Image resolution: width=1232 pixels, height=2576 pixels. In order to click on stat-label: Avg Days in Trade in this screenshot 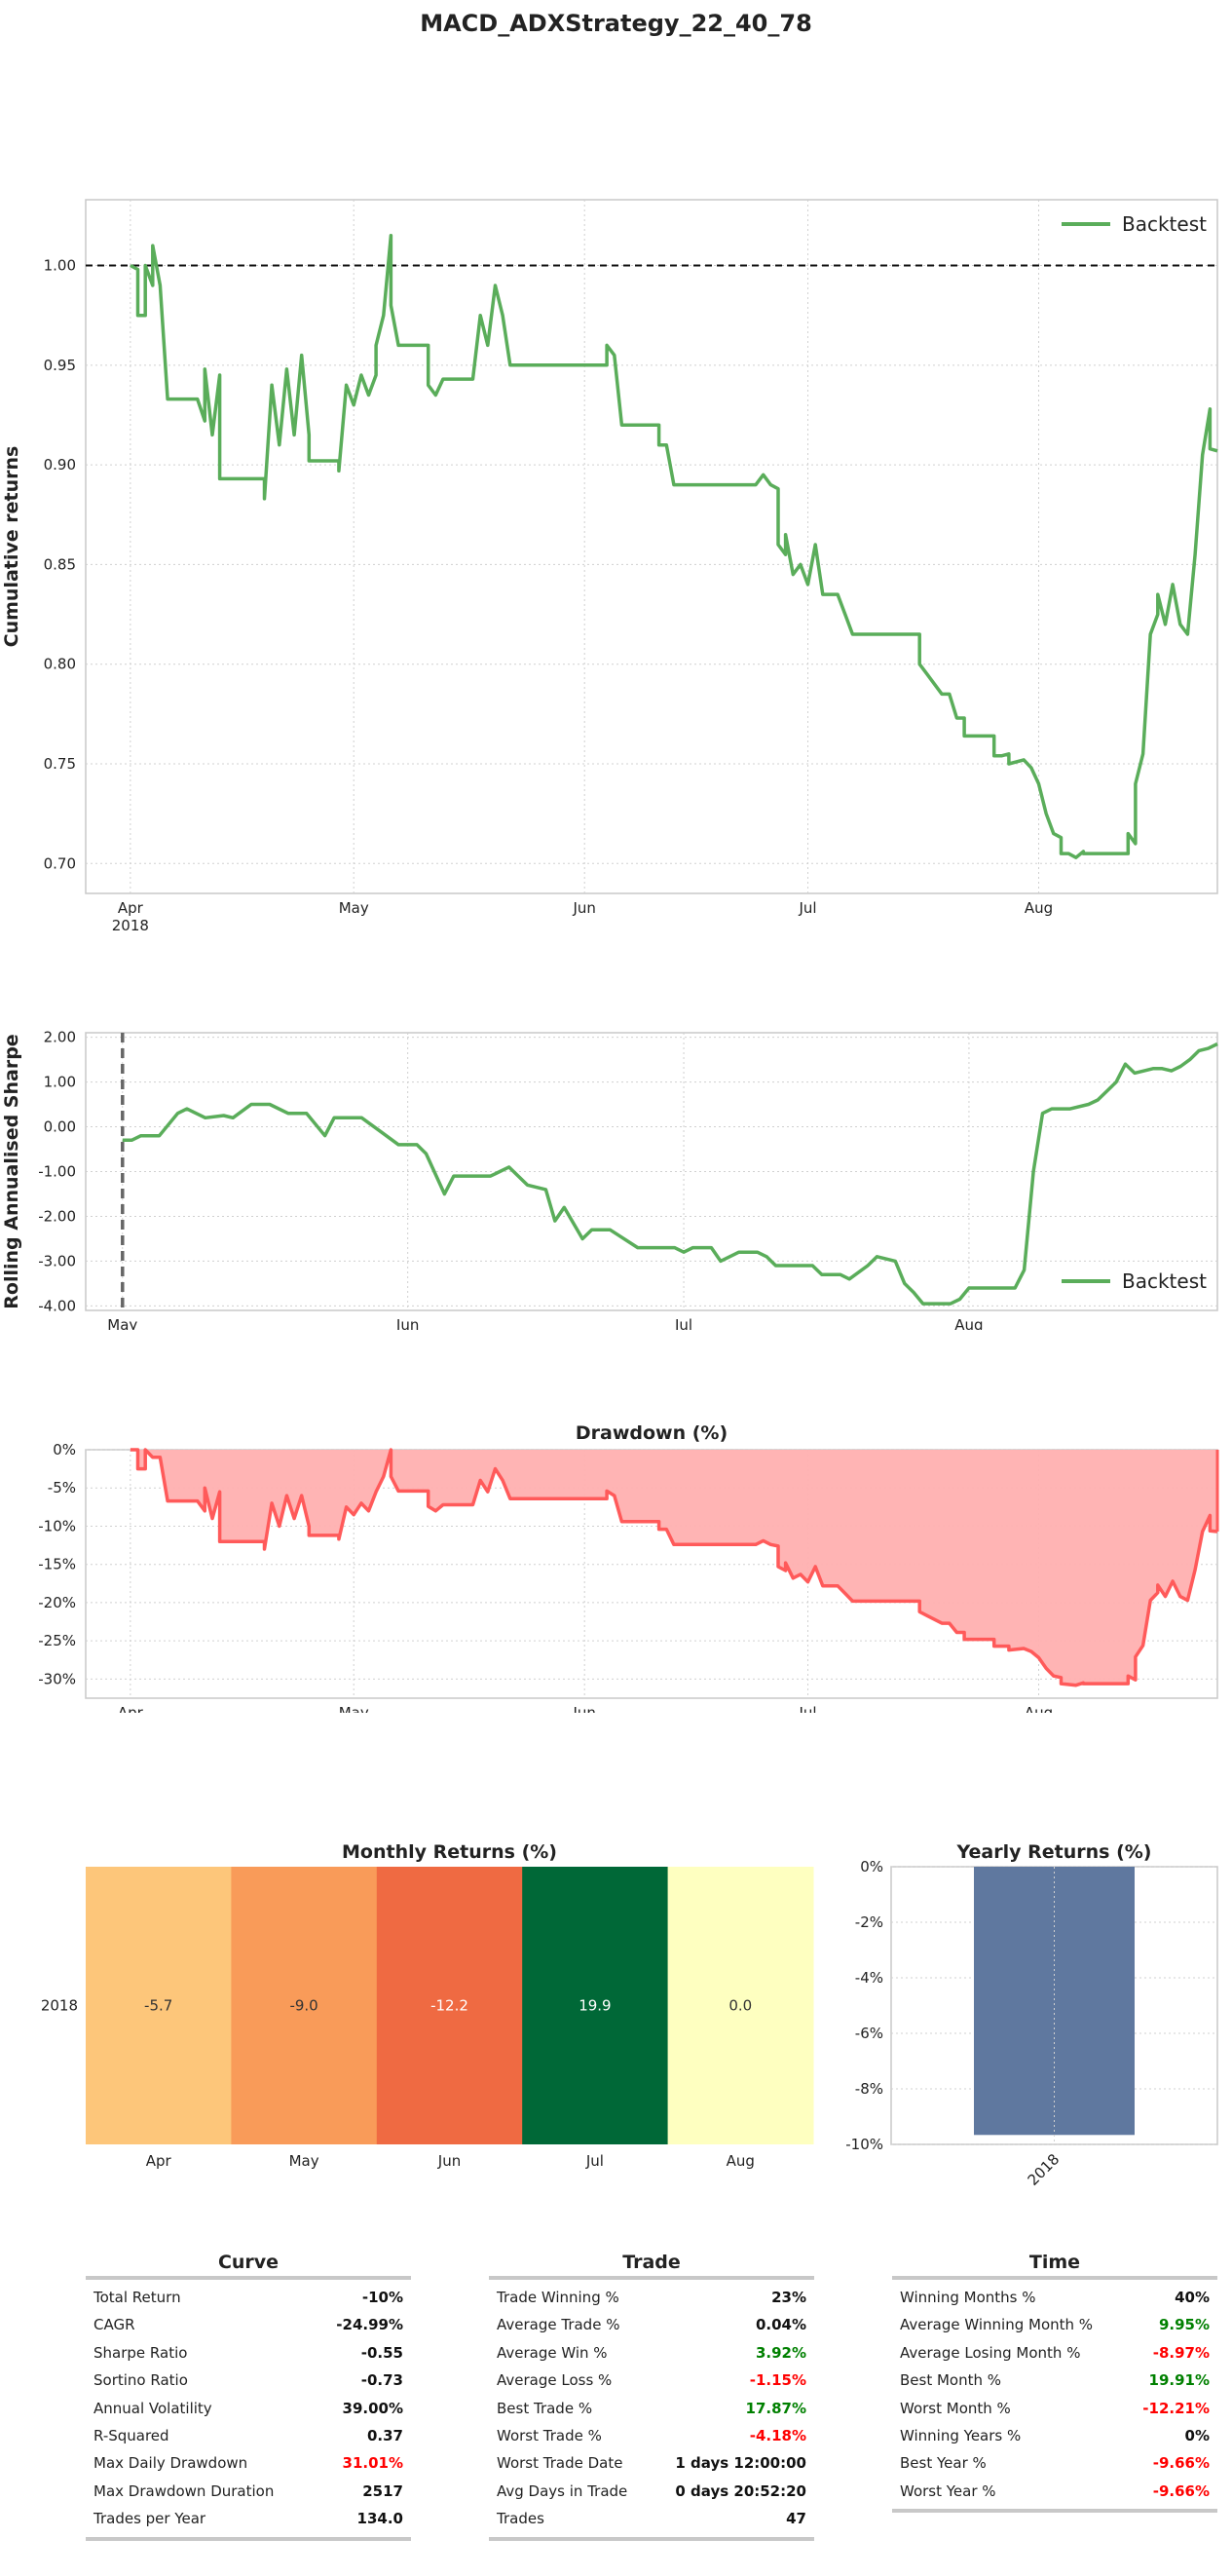, I will do `click(562, 2490)`.